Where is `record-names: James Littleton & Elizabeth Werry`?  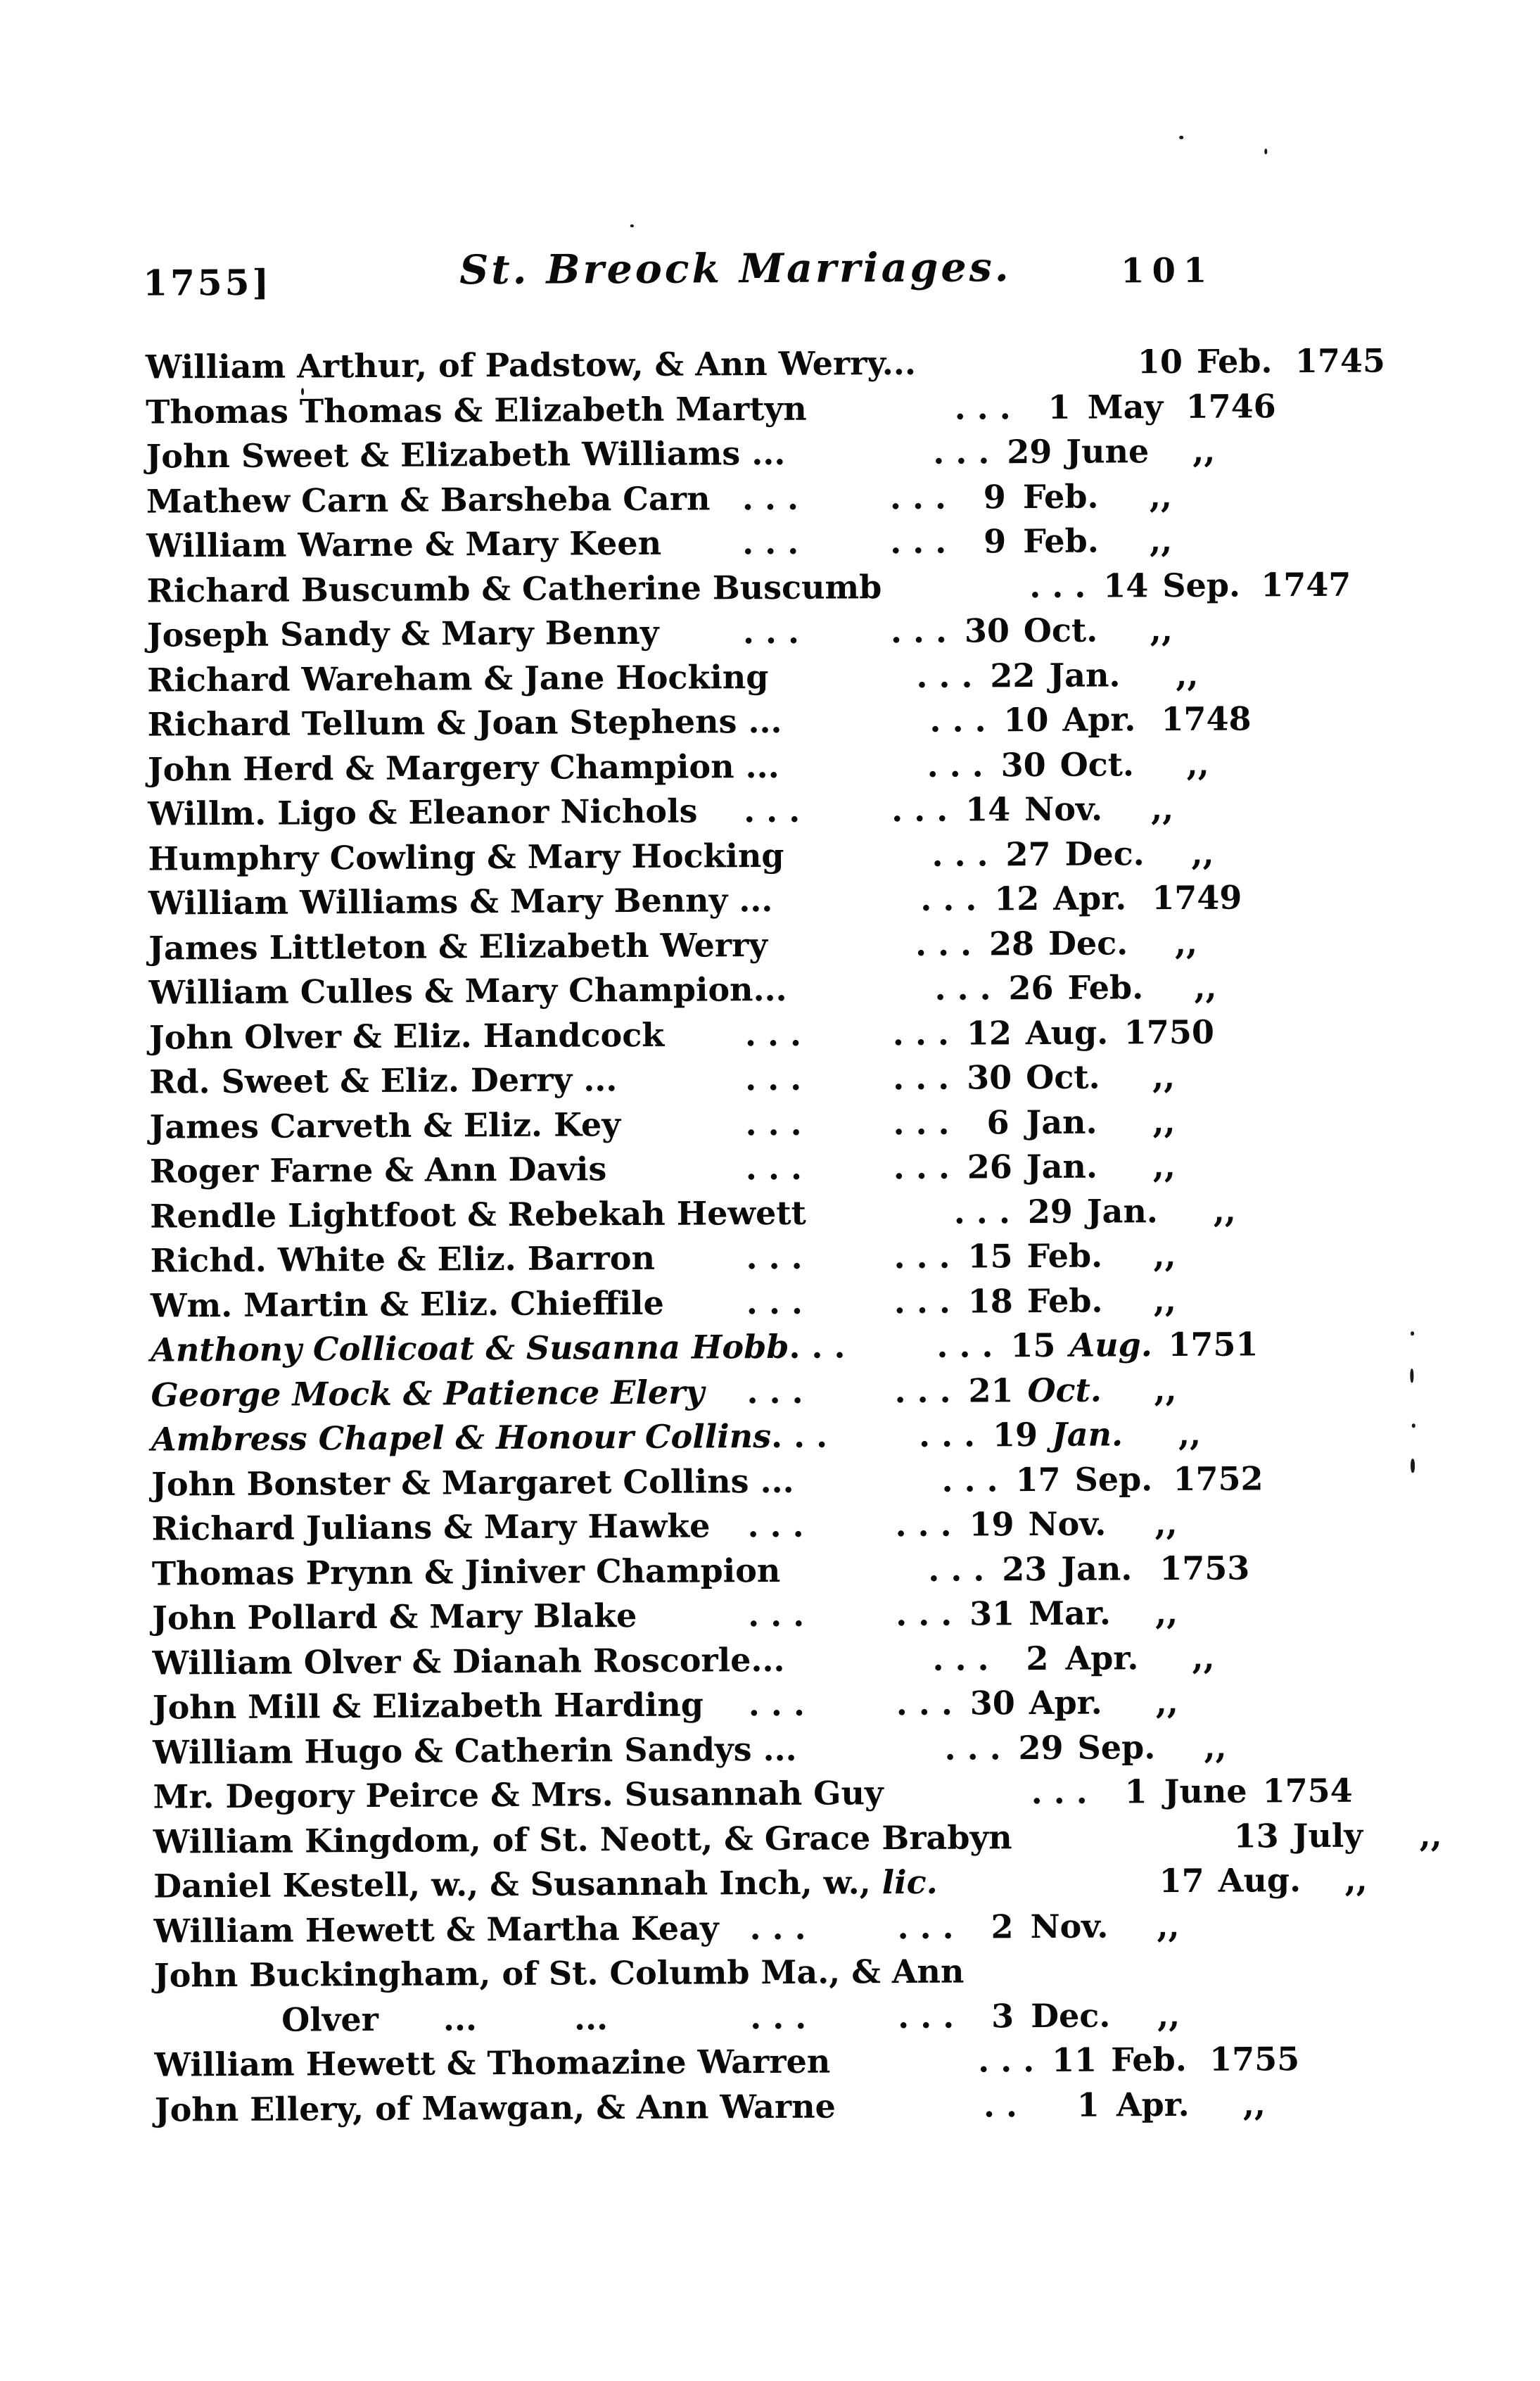
record-names: James Littleton & Elizabeth Werry is located at coordinates (458, 947).